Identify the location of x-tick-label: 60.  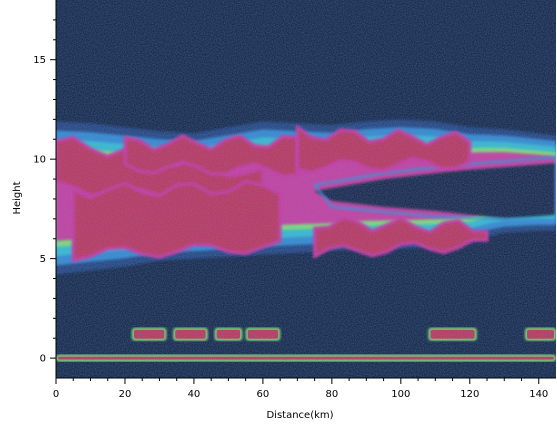
(263, 394).